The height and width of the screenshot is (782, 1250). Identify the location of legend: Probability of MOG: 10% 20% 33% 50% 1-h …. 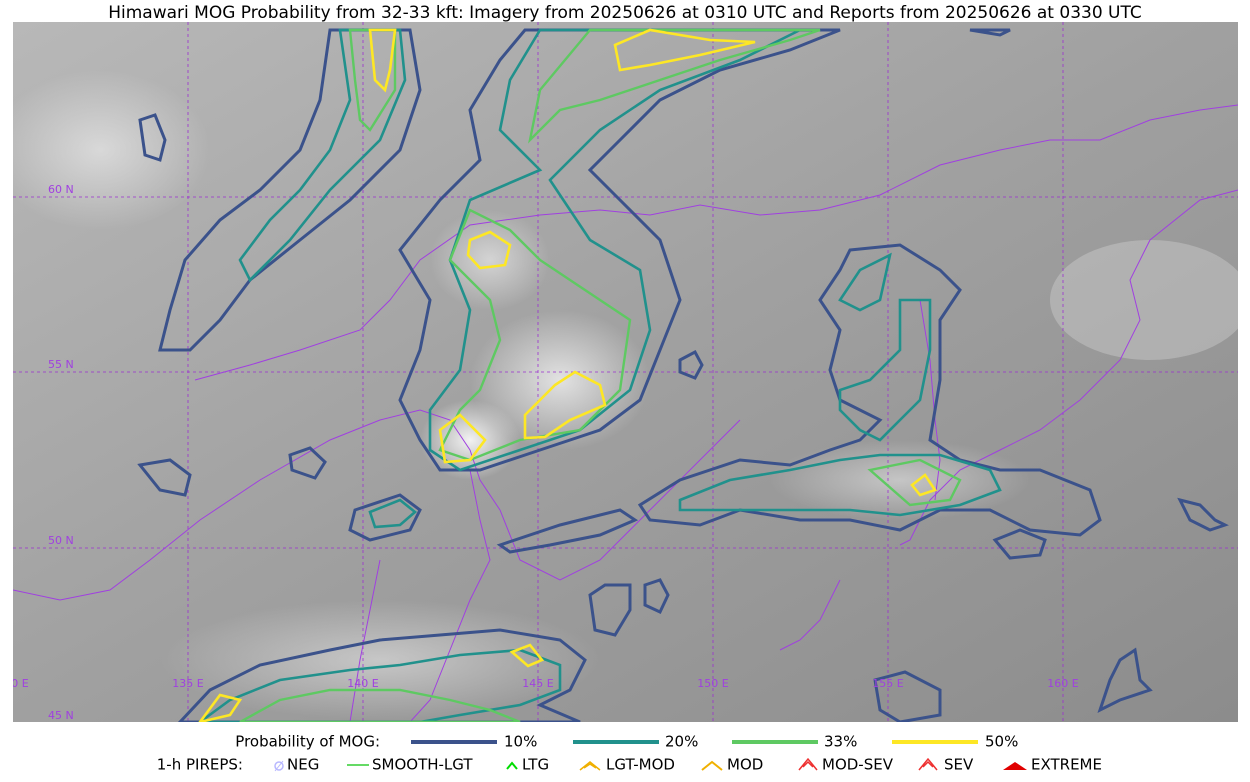
(629, 753).